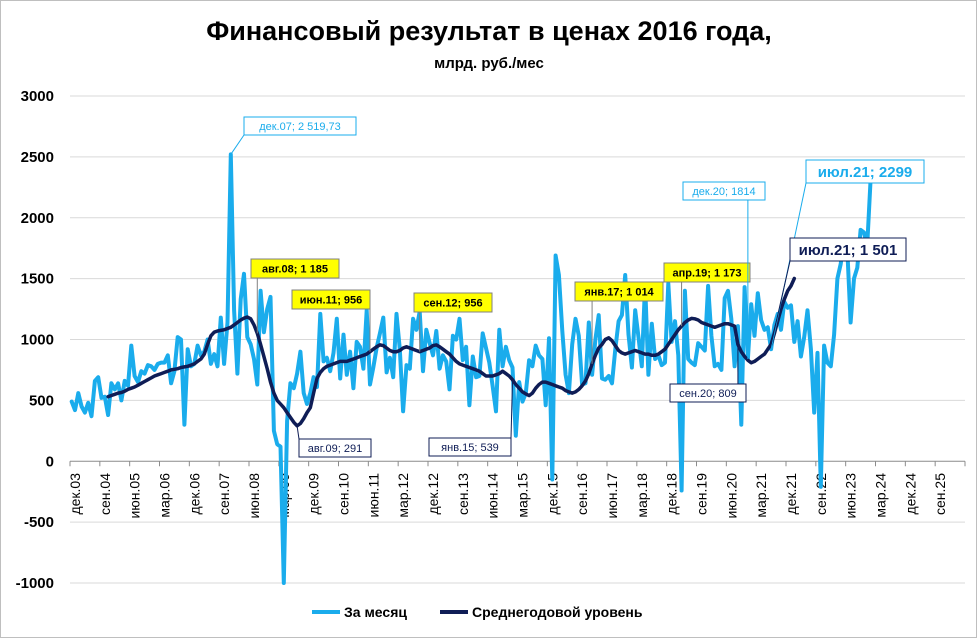  Describe the element at coordinates (37, 157) in the screenshot. I see `y-tick-label: 2500` at that location.